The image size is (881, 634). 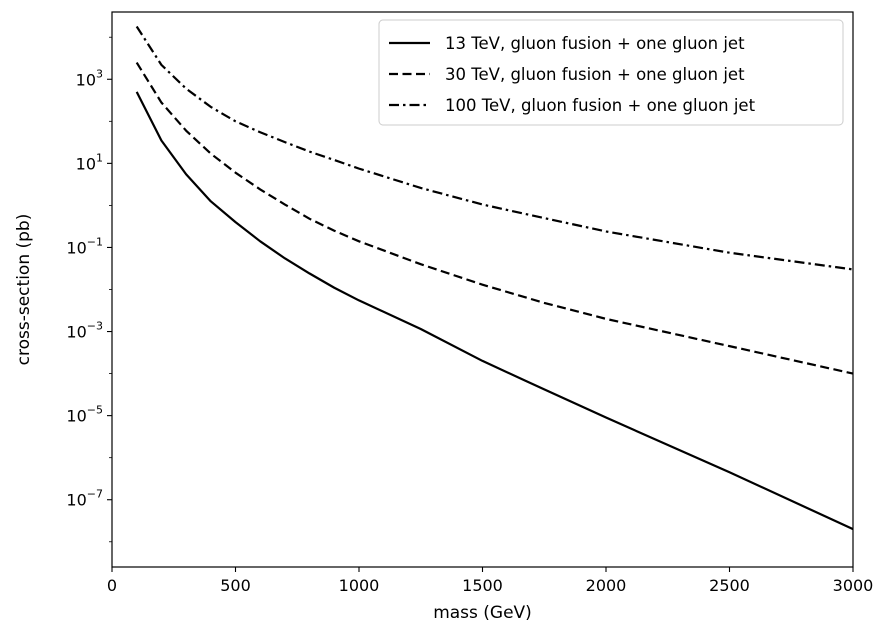 I want to click on y-axis-label: cross-section (pb), so click(x=24, y=290).